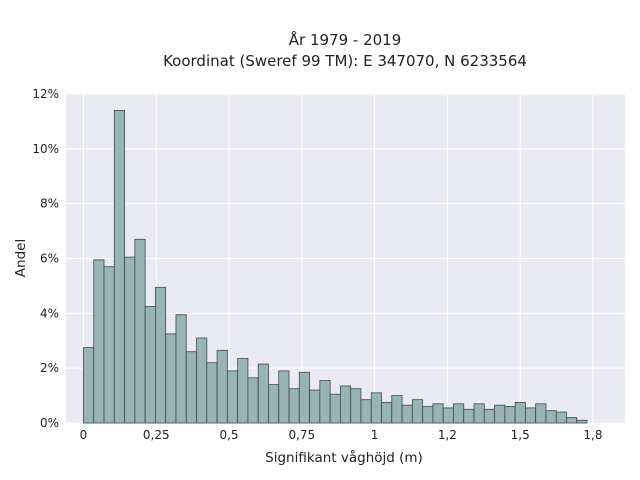 This screenshot has width=640, height=480. I want to click on y-tick-label: 12%, so click(45, 94).